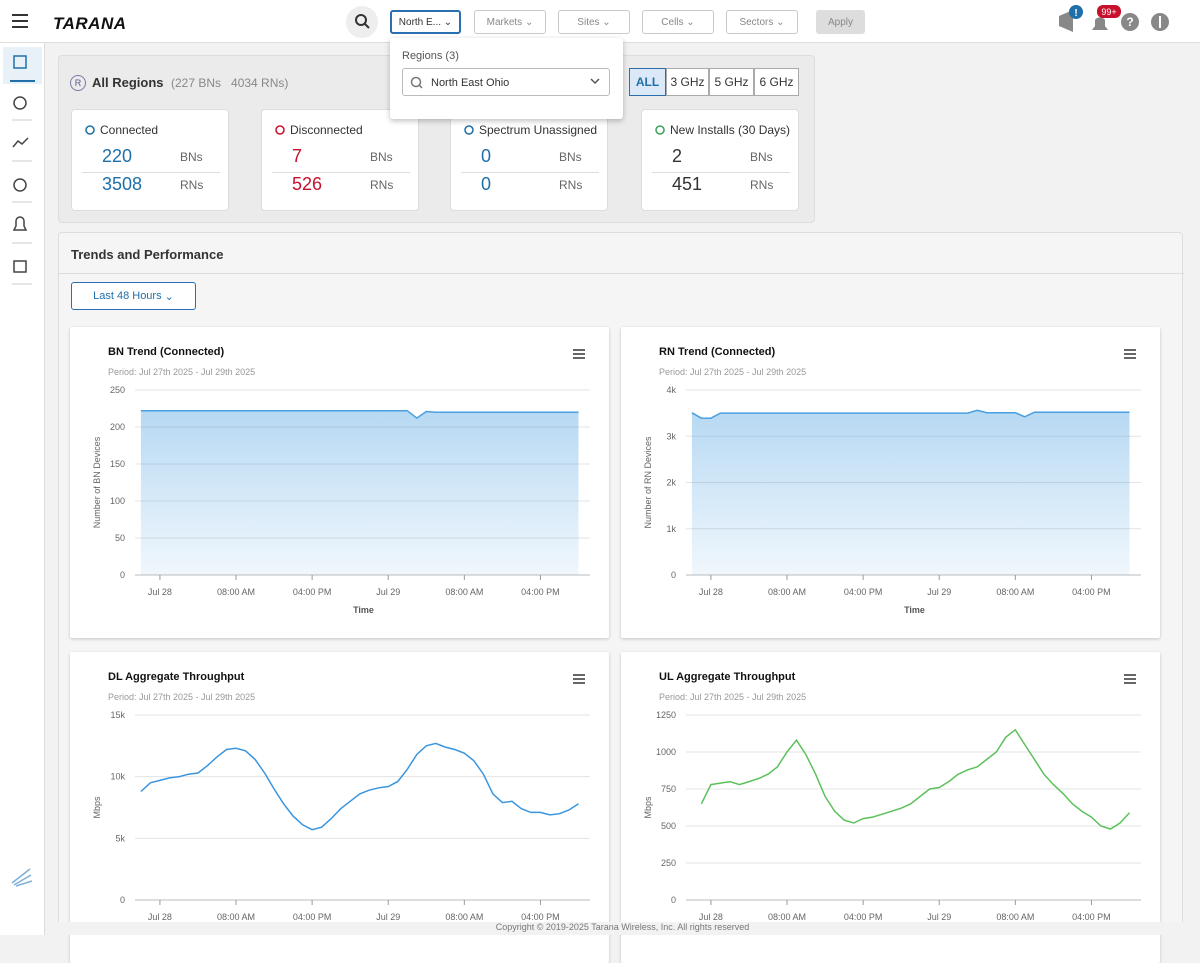 This screenshot has height=963, width=1200. Describe the element at coordinates (340, 160) in the screenshot. I see `status-card: Disconnected 7 BNs 526 RNs` at that location.